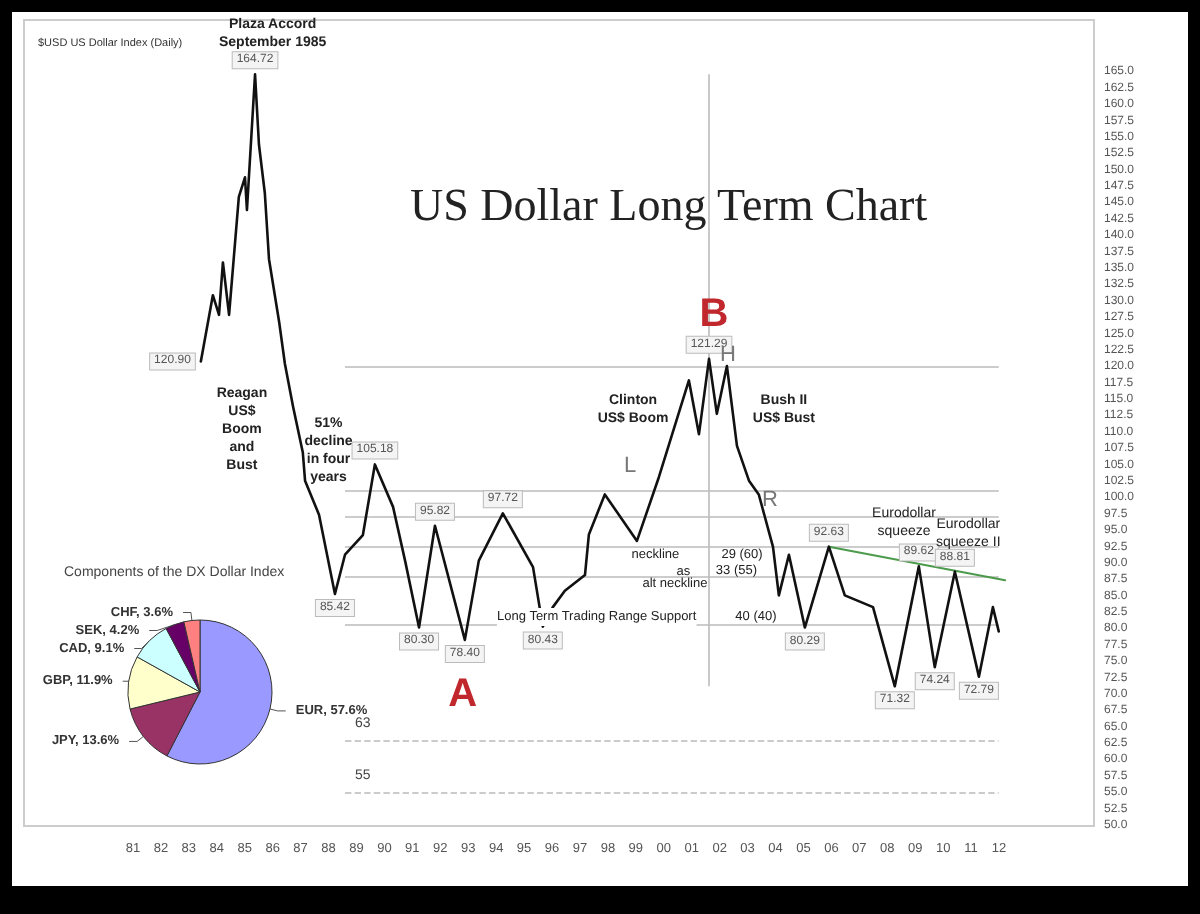 The width and height of the screenshot is (1200, 914). I want to click on annotation: L, so click(630, 466).